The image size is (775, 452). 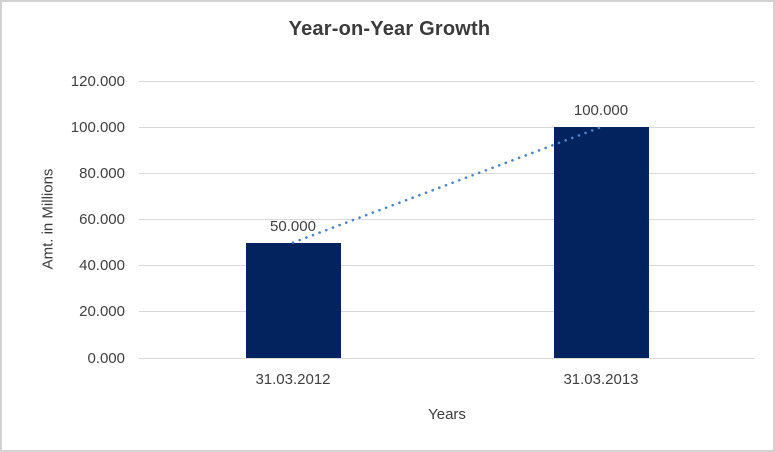 I want to click on bar-value-label: 100.000, so click(x=601, y=111).